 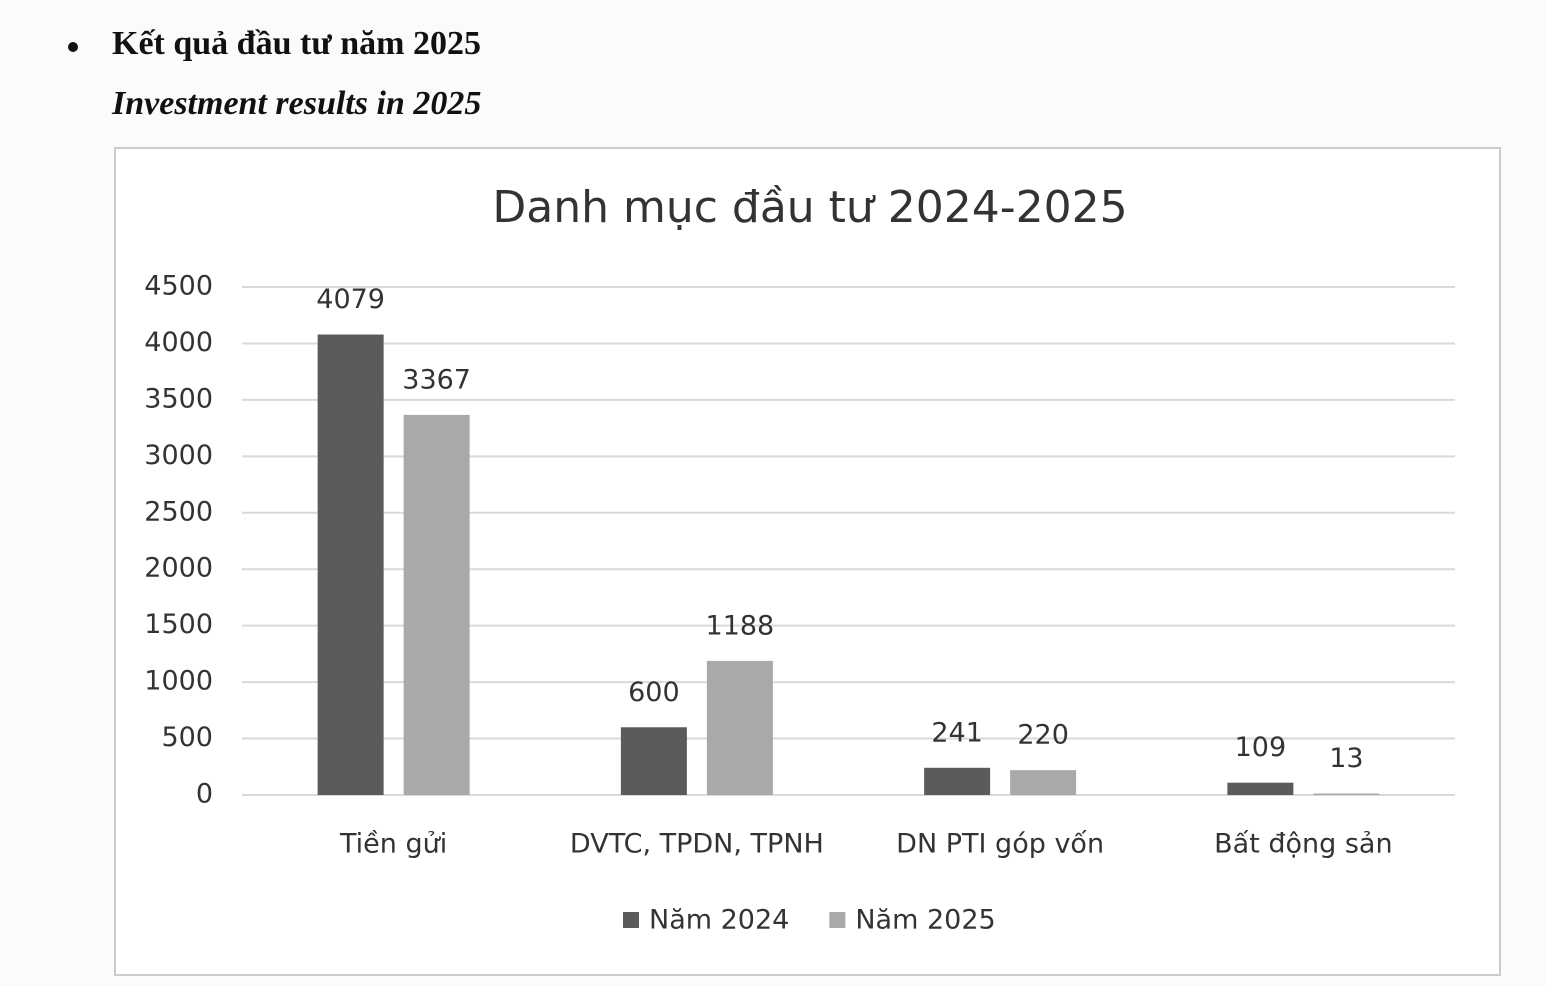 I want to click on y-tick-label: 2500, so click(x=178, y=511).